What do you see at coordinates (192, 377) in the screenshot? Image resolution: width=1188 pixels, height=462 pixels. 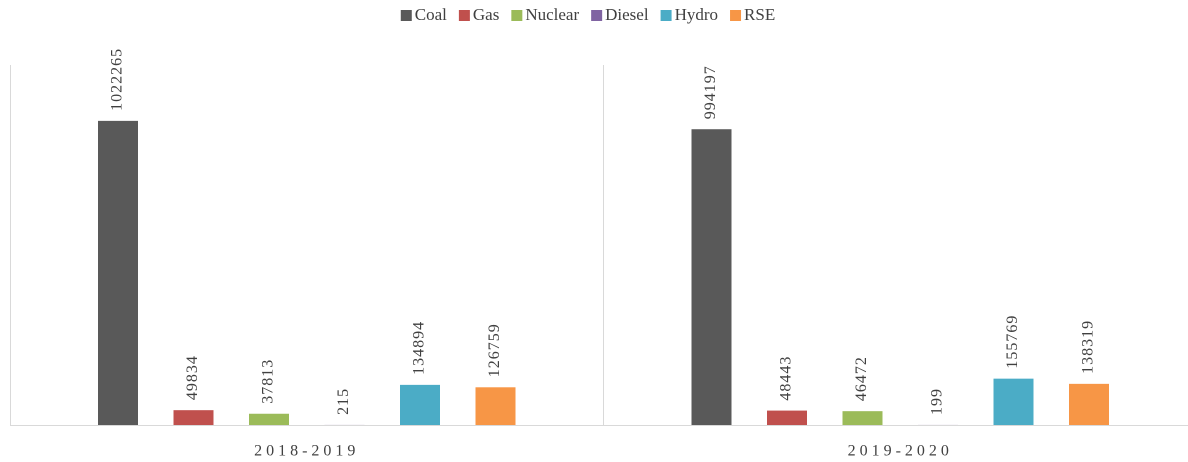 I see `value-label: 49834` at bounding box center [192, 377].